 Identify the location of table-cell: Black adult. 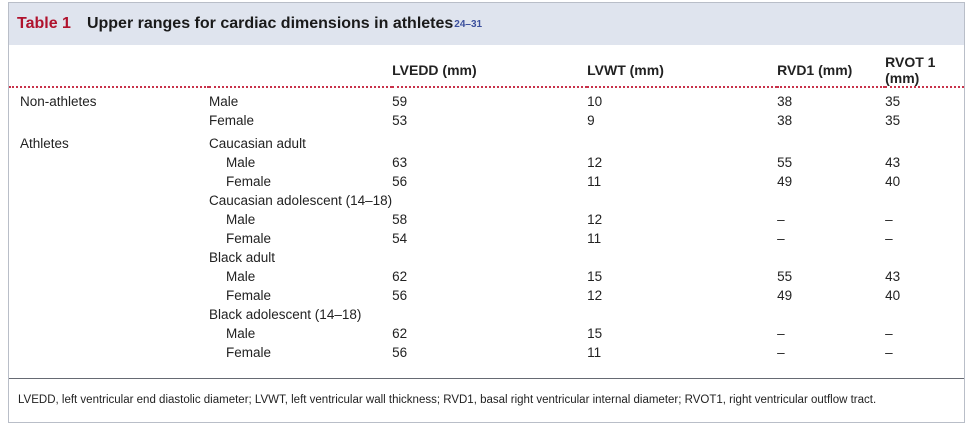
(242, 257).